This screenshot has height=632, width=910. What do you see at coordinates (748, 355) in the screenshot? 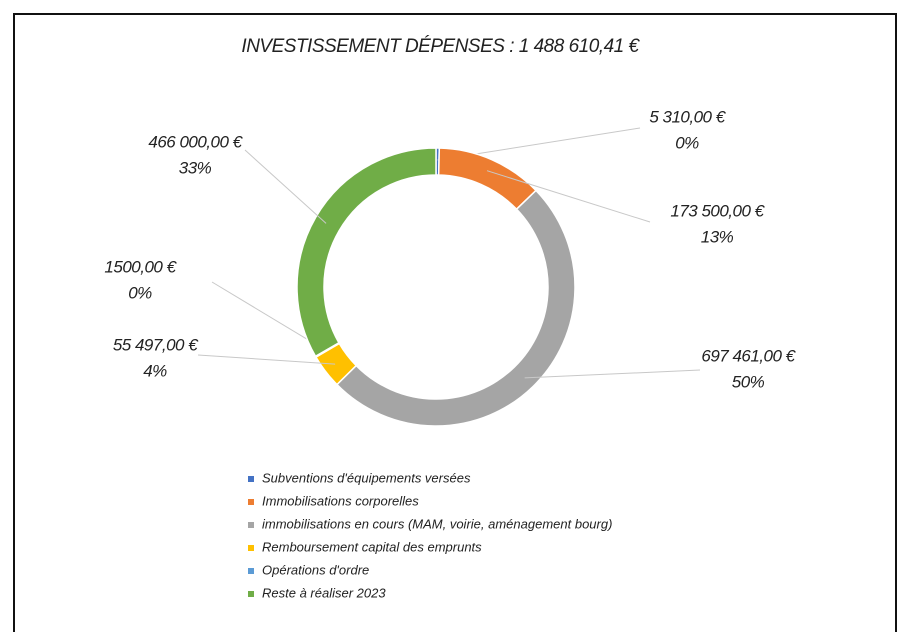
I see `data-label: 697 461,00 €` at bounding box center [748, 355].